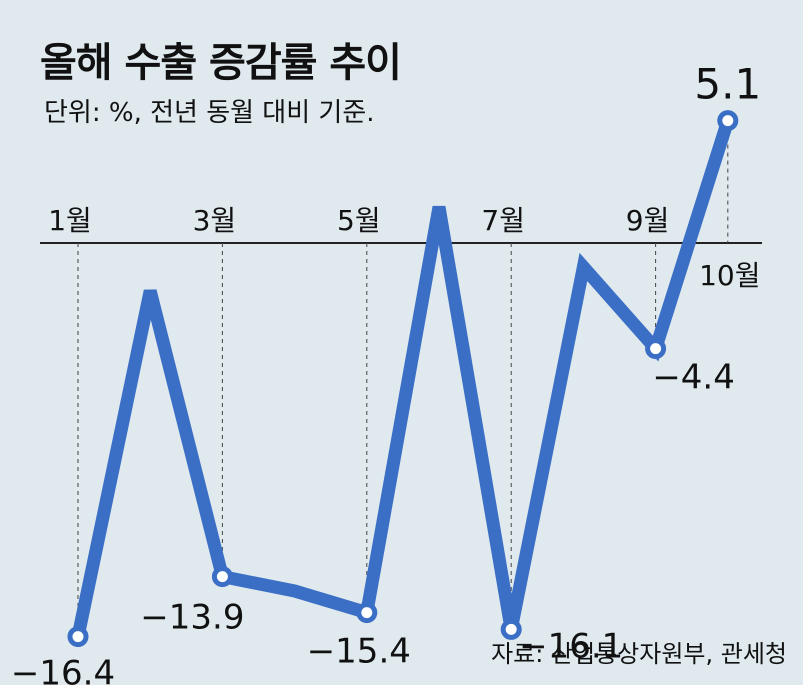 This screenshot has height=685, width=803. What do you see at coordinates (192, 618) in the screenshot?
I see `data-label: −13.9` at bounding box center [192, 618].